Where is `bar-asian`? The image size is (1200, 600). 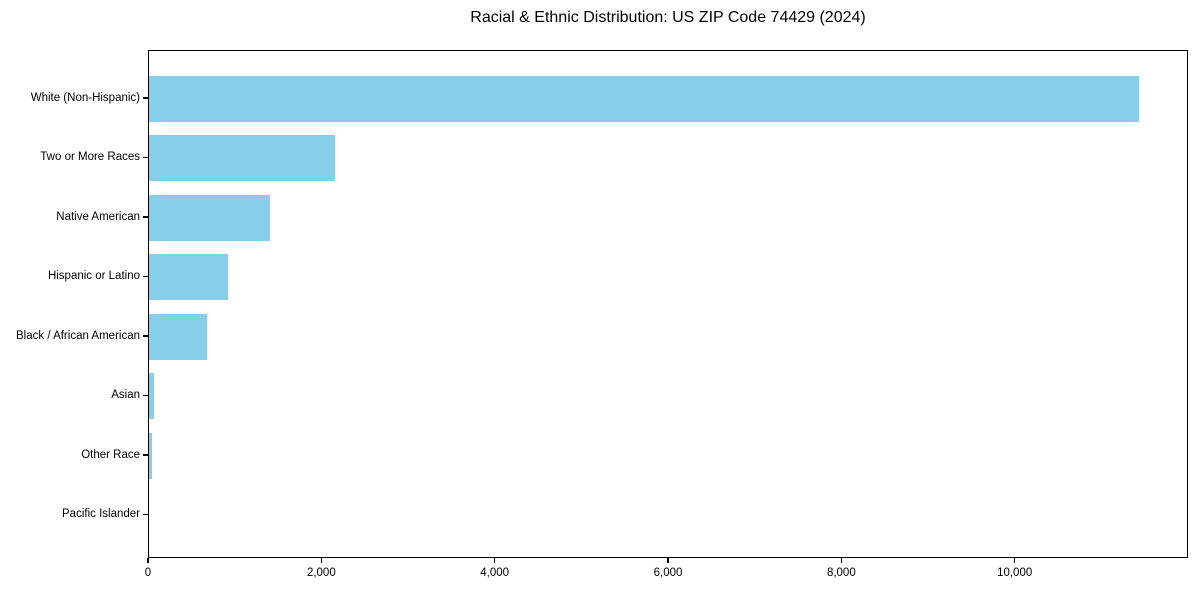
bar-asian is located at coordinates (152, 396).